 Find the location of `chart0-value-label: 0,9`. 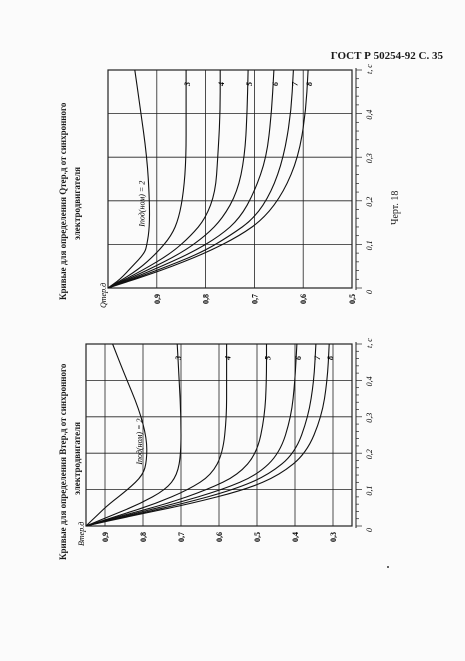

chart0-value-label: 0,9 is located at coordinates (157, 299).